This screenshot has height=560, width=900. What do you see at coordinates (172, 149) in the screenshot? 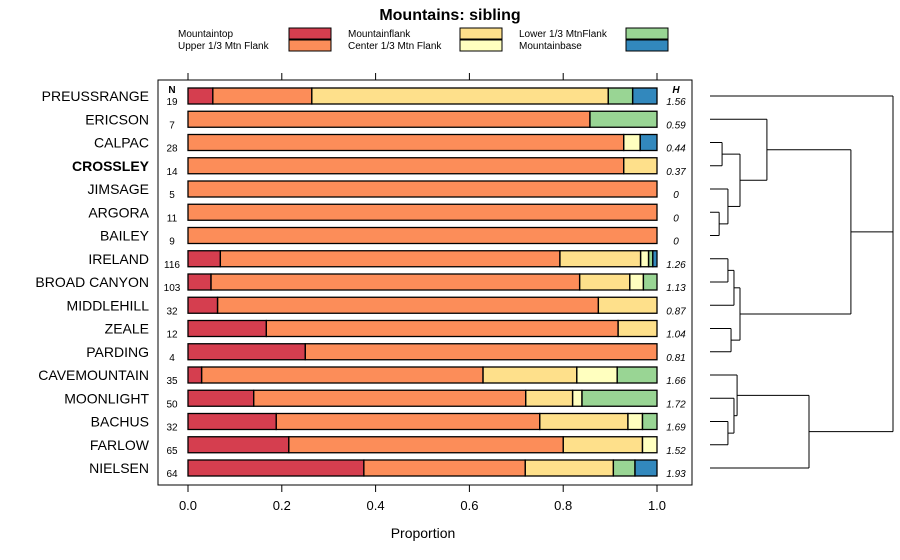
I see `n-value: 28` at bounding box center [172, 149].